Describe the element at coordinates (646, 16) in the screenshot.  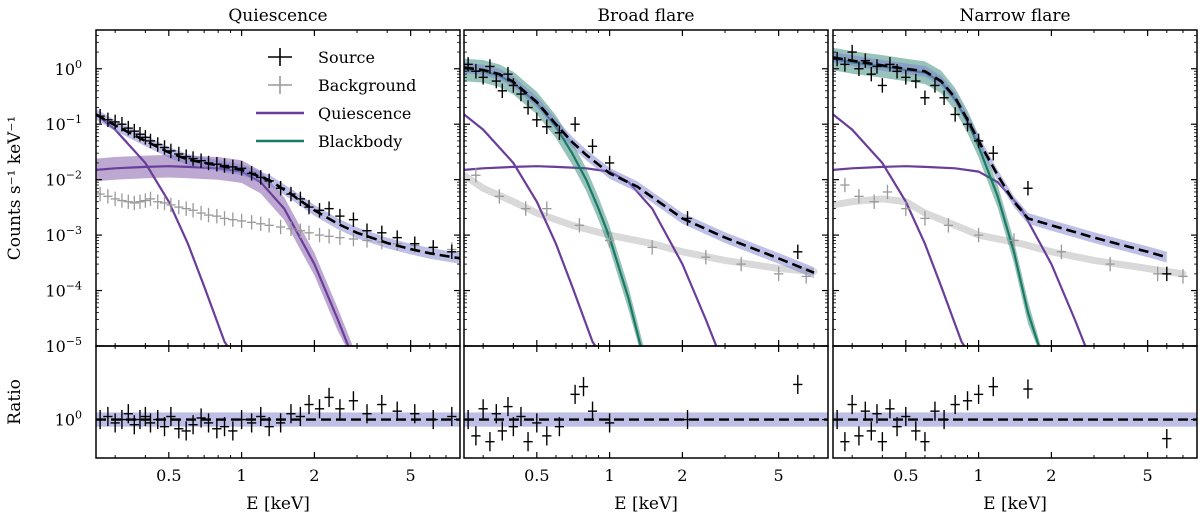
I see `panel-title: Broad flare` at that location.